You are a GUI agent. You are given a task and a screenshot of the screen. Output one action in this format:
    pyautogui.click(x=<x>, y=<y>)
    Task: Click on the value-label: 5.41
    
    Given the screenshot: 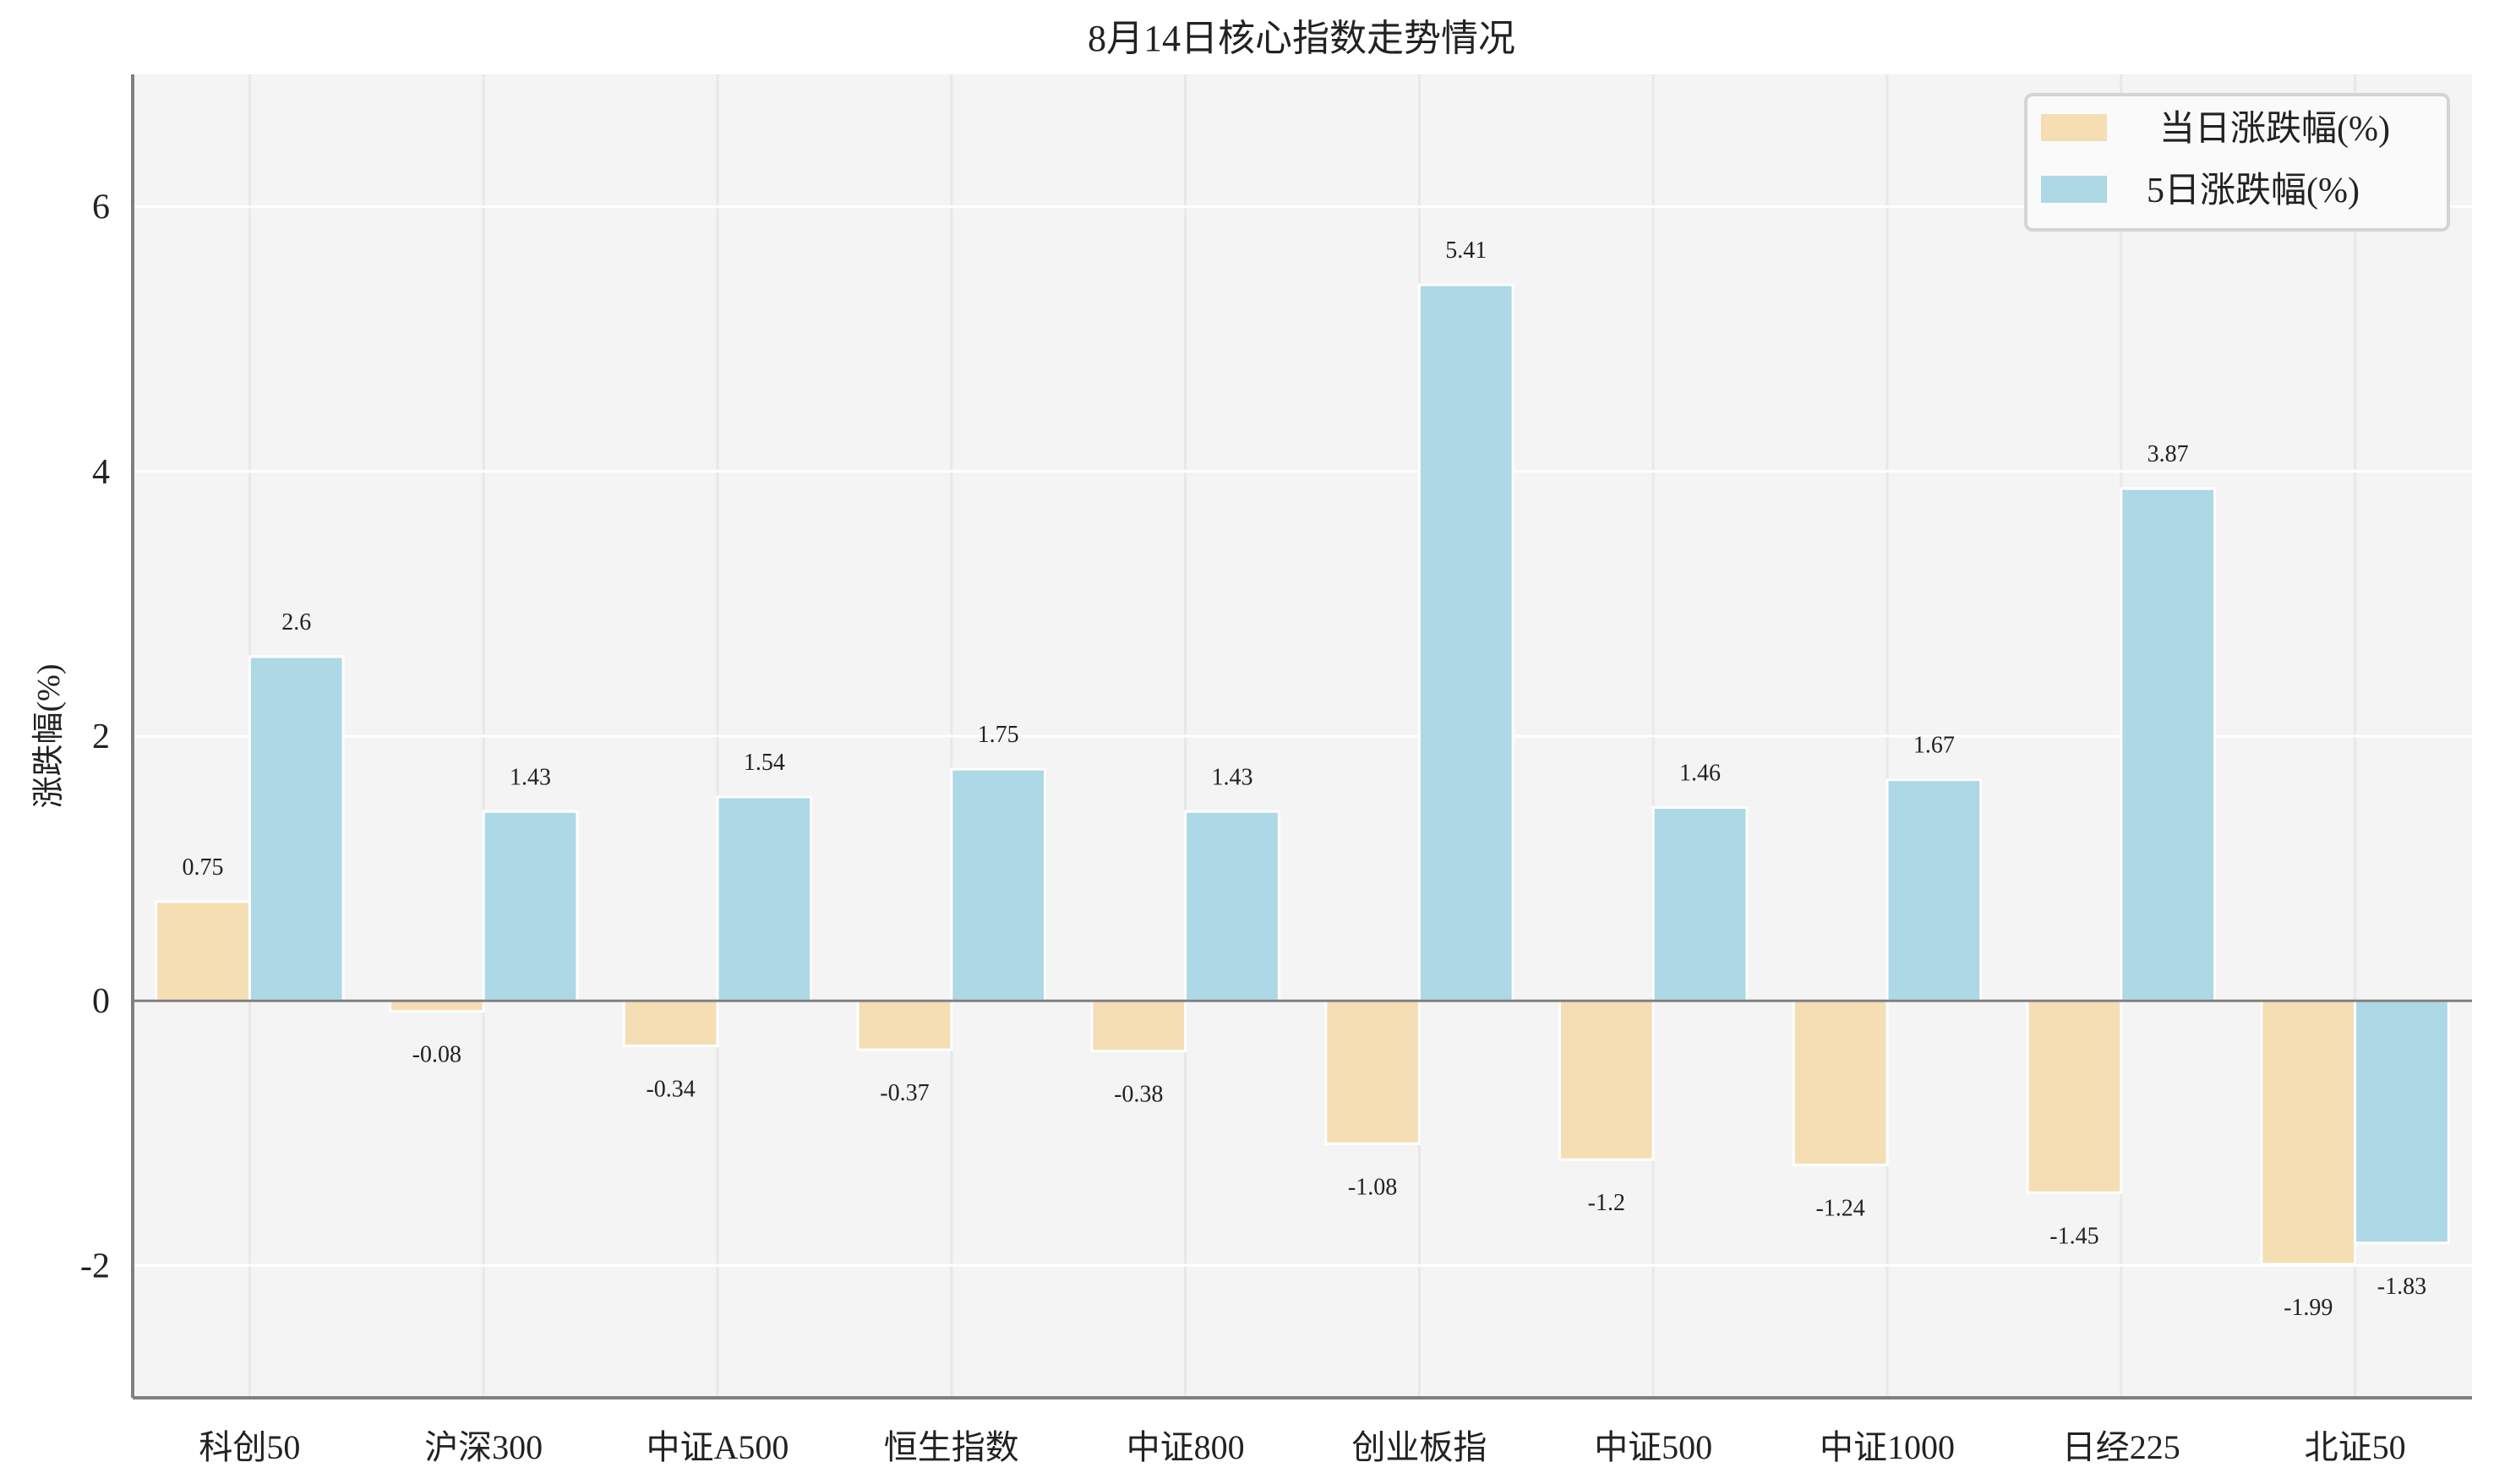 What is the action you would take?
    pyautogui.click(x=1466, y=250)
    